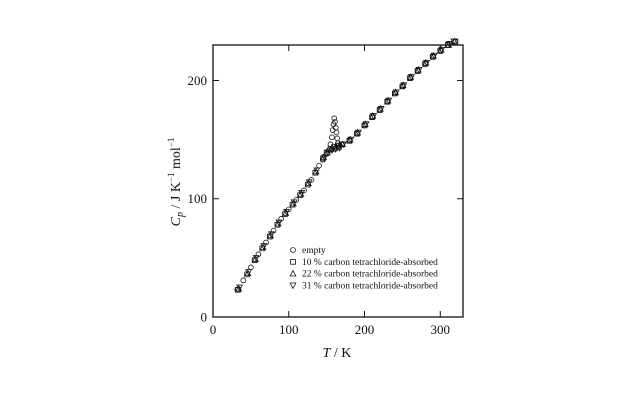  What do you see at coordinates (198, 80) in the screenshot?
I see `y-tick-label: 200` at bounding box center [198, 80].